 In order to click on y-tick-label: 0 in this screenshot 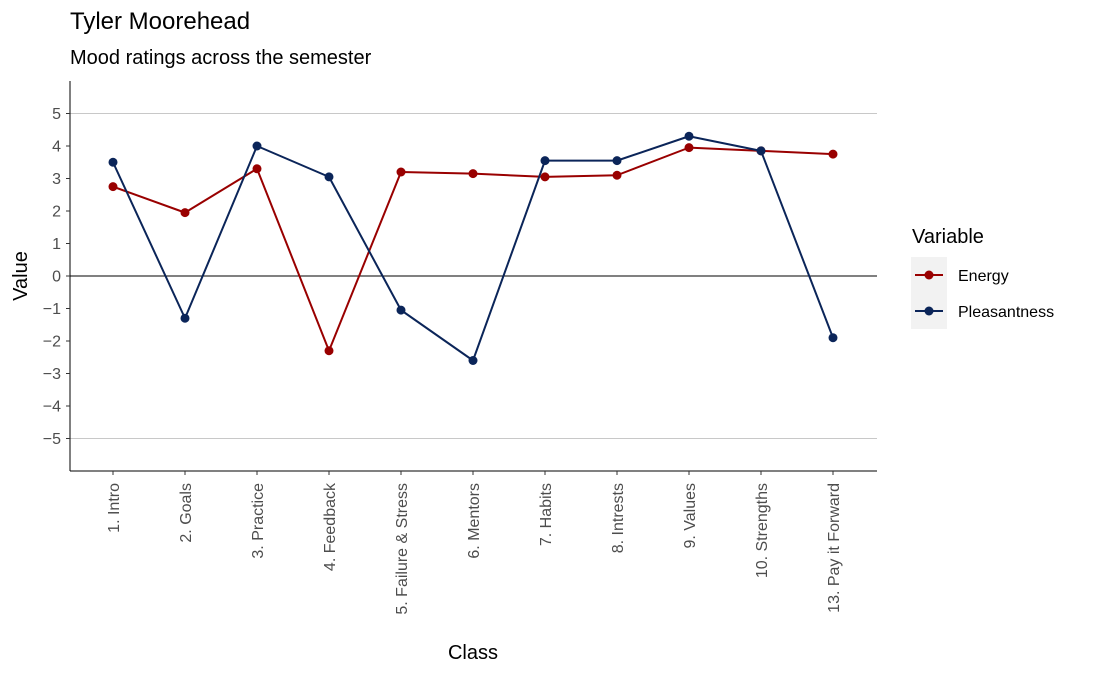, I will do `click(56, 277)`.